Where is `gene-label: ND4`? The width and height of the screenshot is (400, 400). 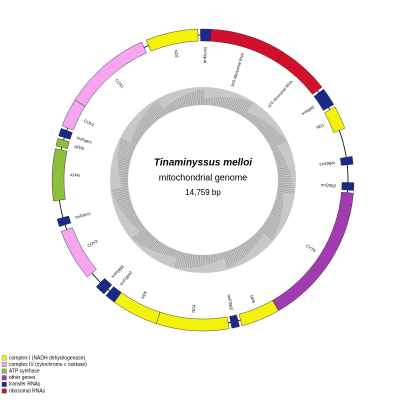 gene-label: ND4 is located at coordinates (194, 308).